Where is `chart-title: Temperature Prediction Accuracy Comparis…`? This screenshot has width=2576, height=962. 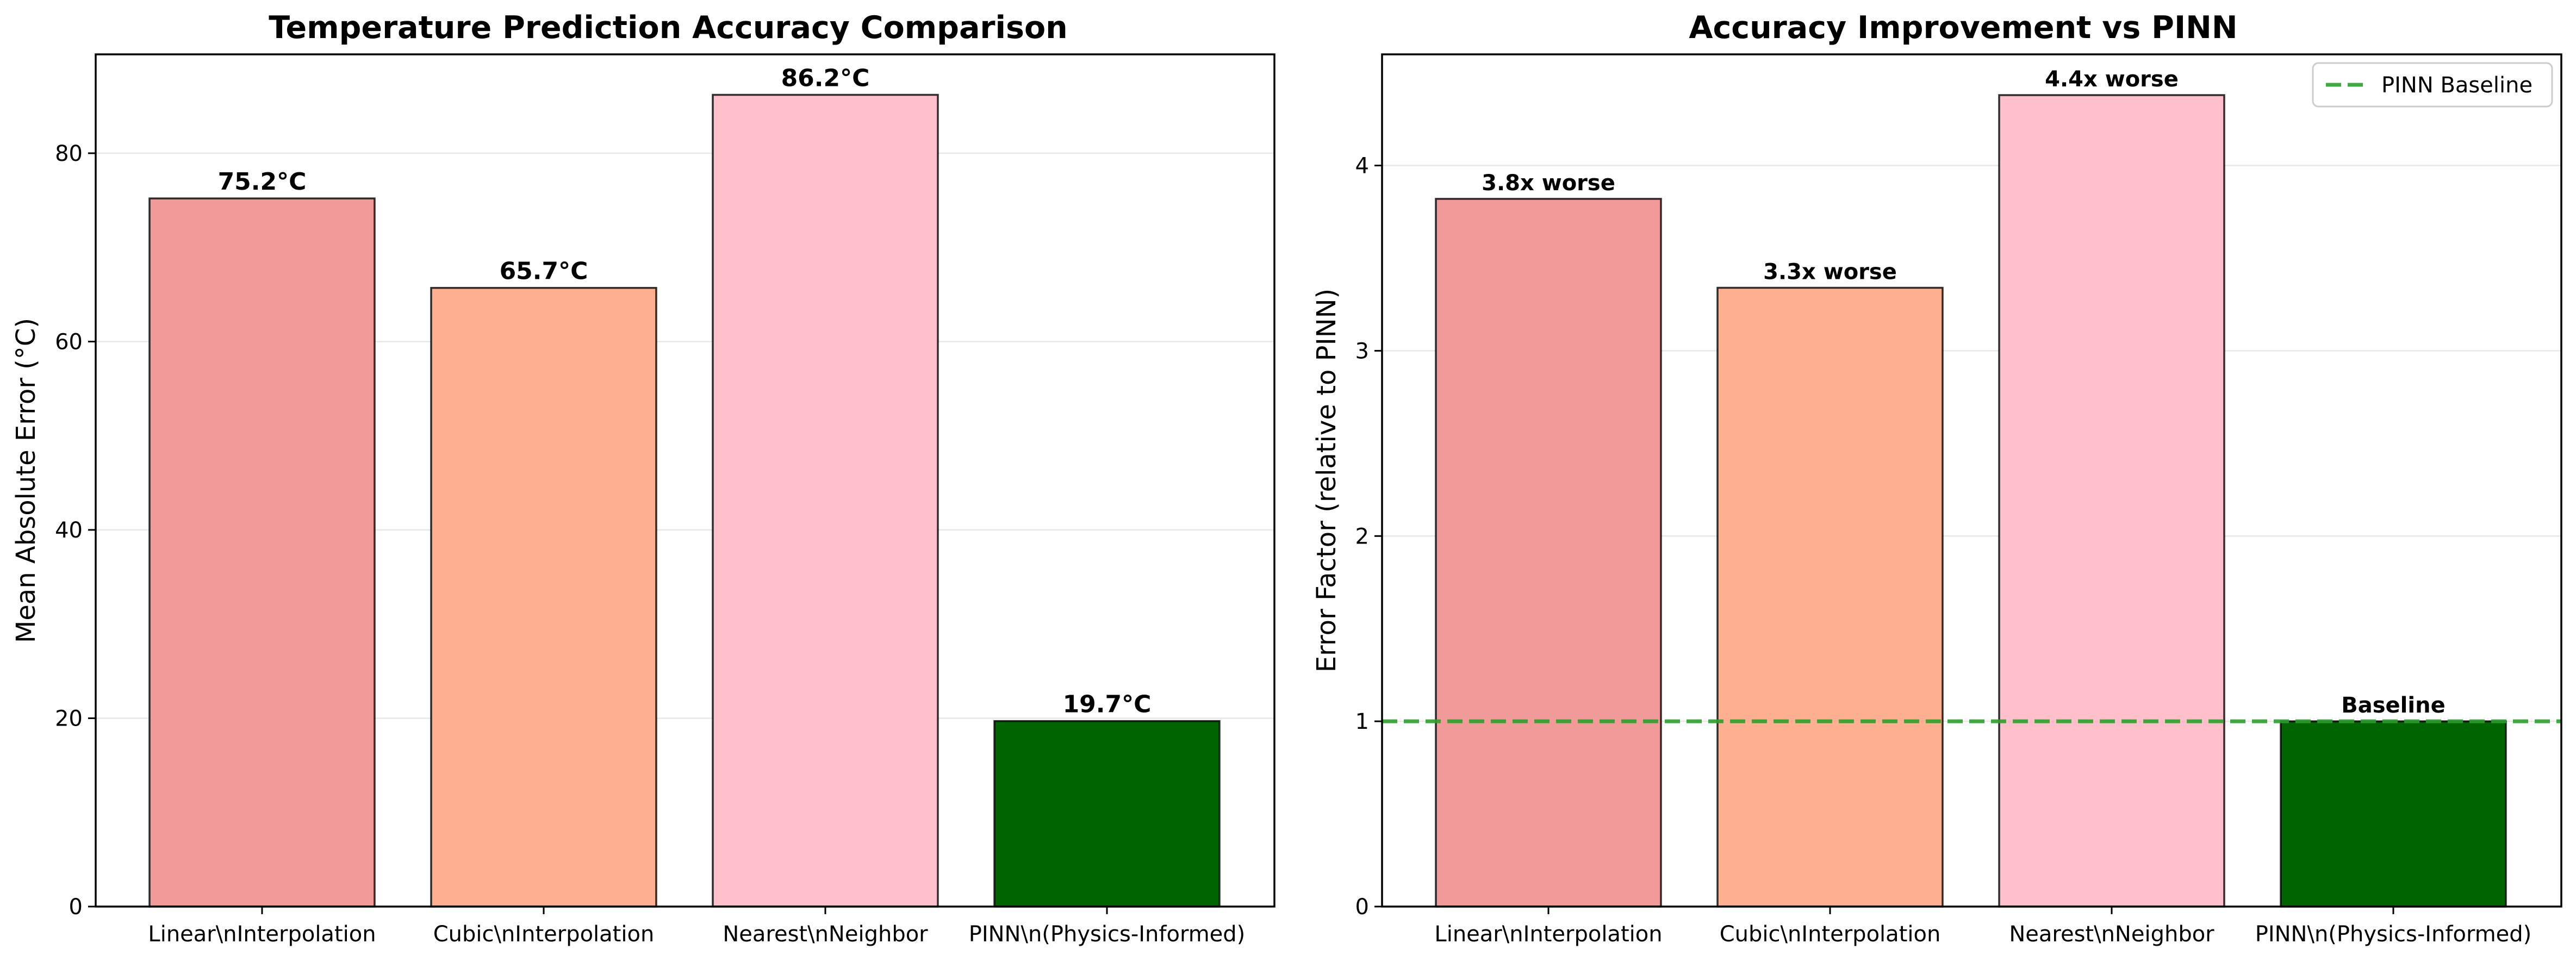 chart-title: Temperature Prediction Accuracy Comparis… is located at coordinates (668, 28).